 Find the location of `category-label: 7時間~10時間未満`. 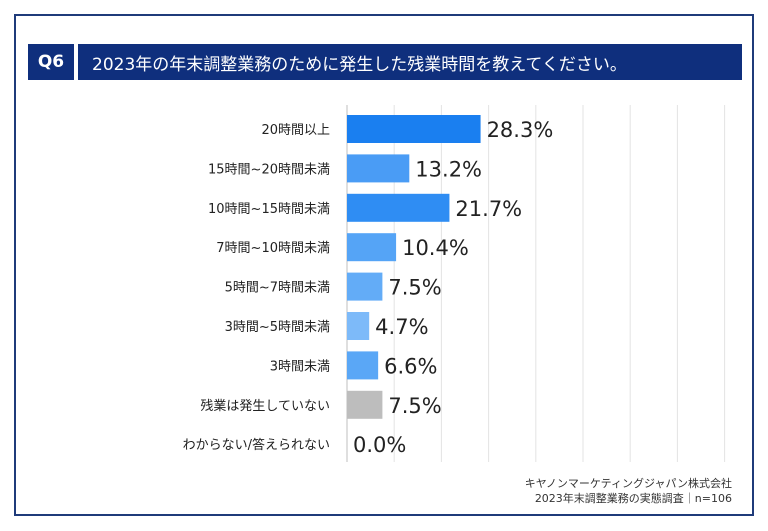

category-label: 7時間~10時間未満 is located at coordinates (273, 248).